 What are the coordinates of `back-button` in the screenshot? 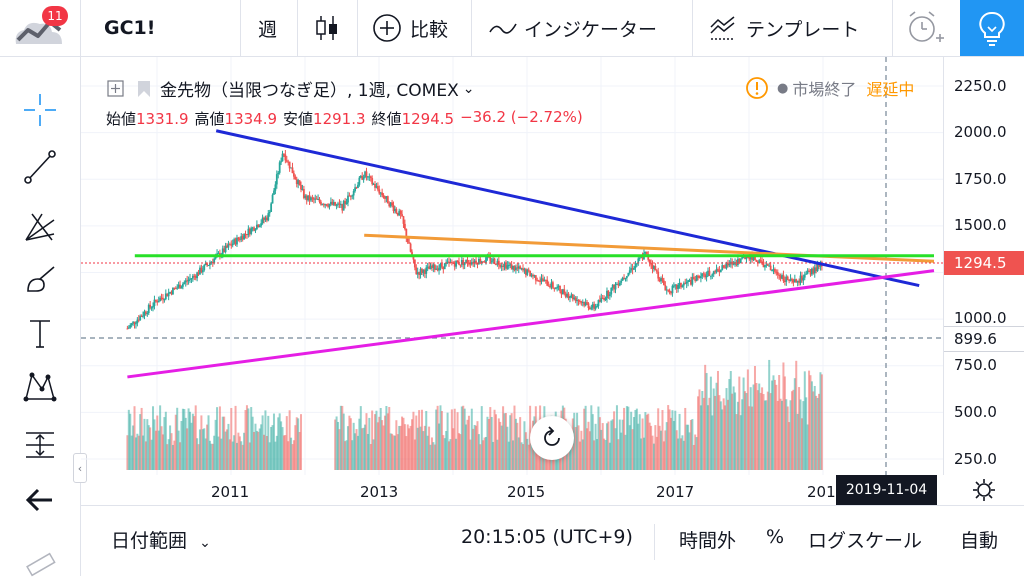 It's located at (40, 500).